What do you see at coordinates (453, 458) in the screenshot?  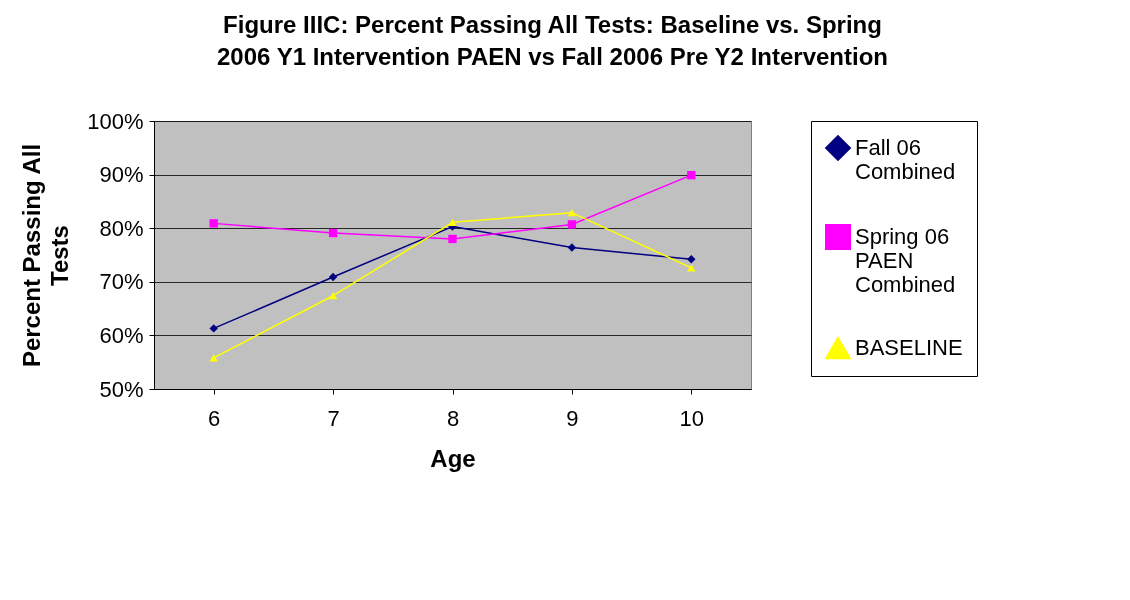 I see `x-axis-title: Age` at bounding box center [453, 458].